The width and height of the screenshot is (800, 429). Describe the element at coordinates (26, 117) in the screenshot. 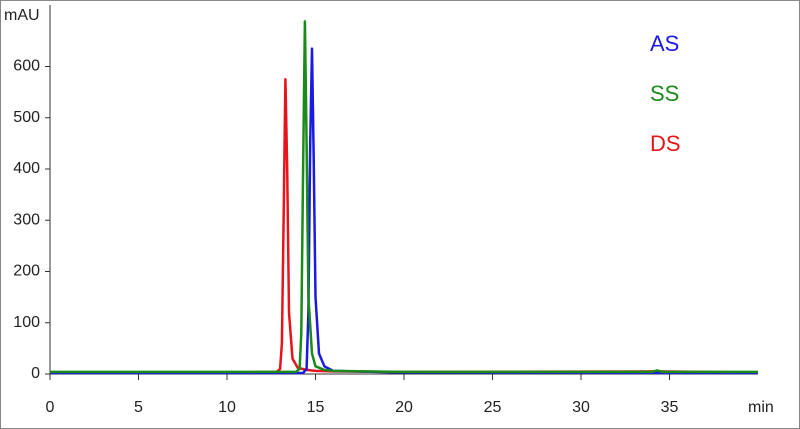

I see `y-tick-label: 500` at that location.